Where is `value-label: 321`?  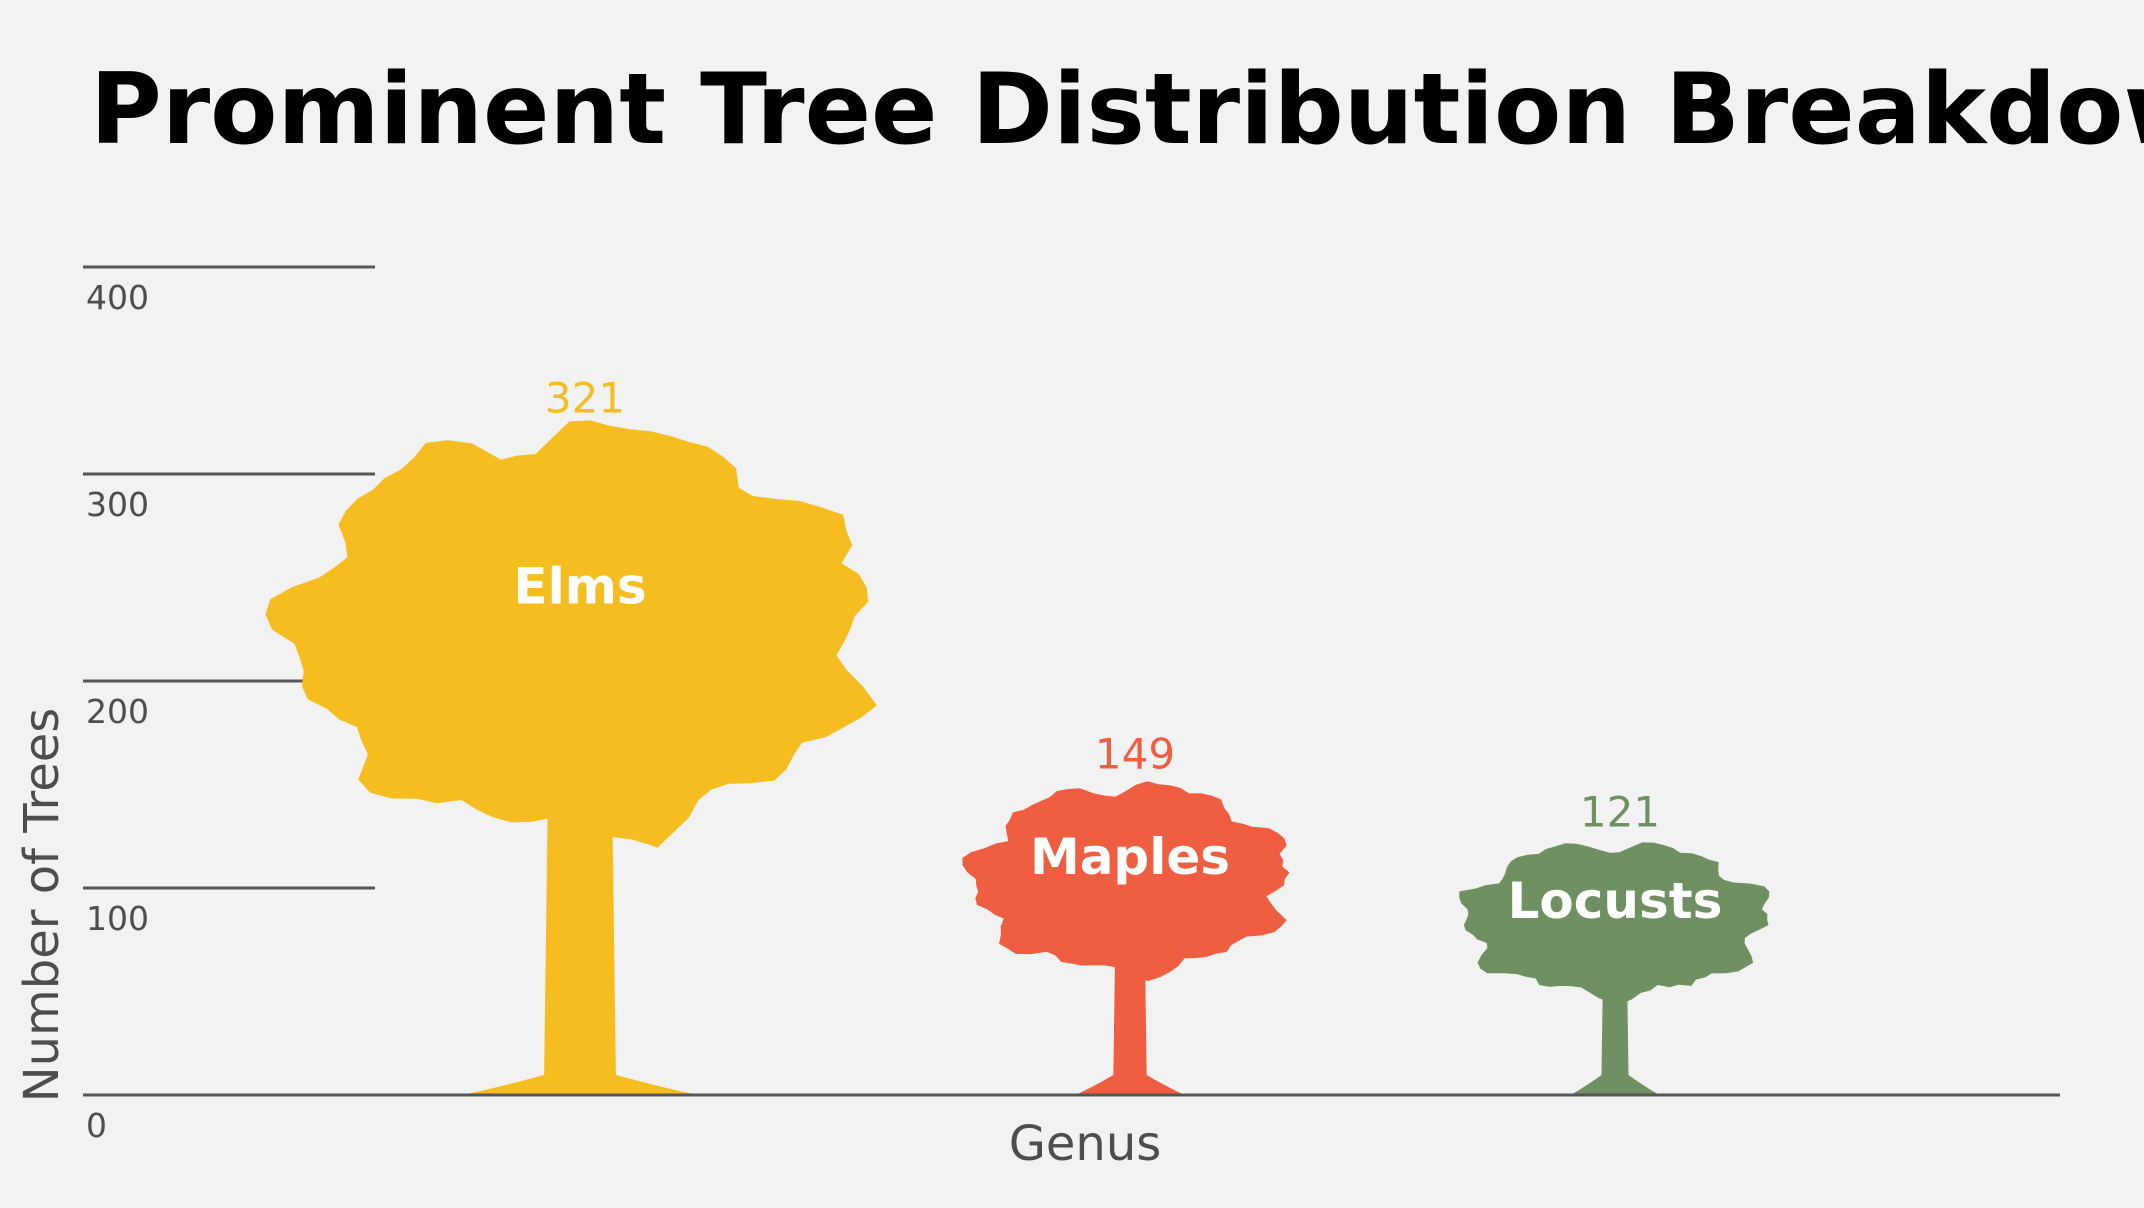 value-label: 321 is located at coordinates (585, 398).